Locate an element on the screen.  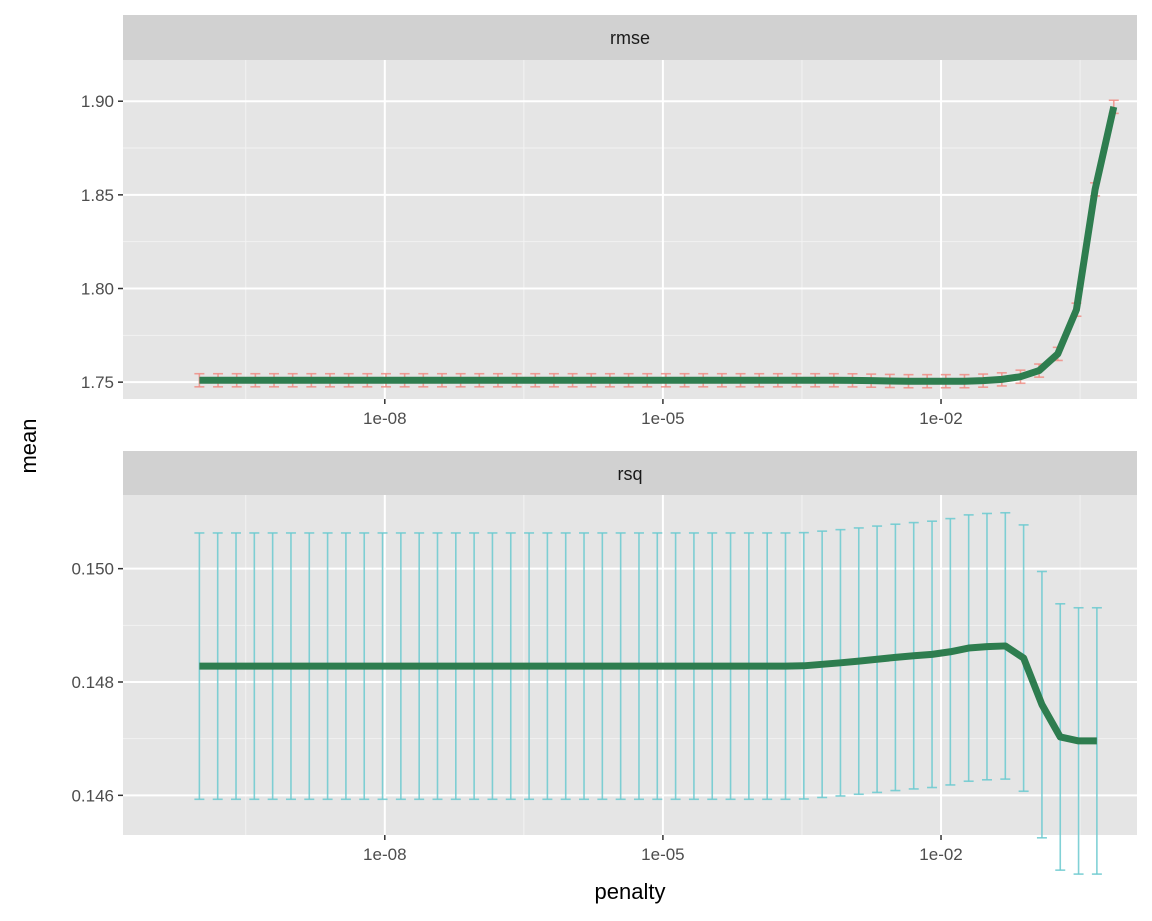
rsq-y-axis: 0.146 0.148 0.150 is located at coordinates (97, 682).